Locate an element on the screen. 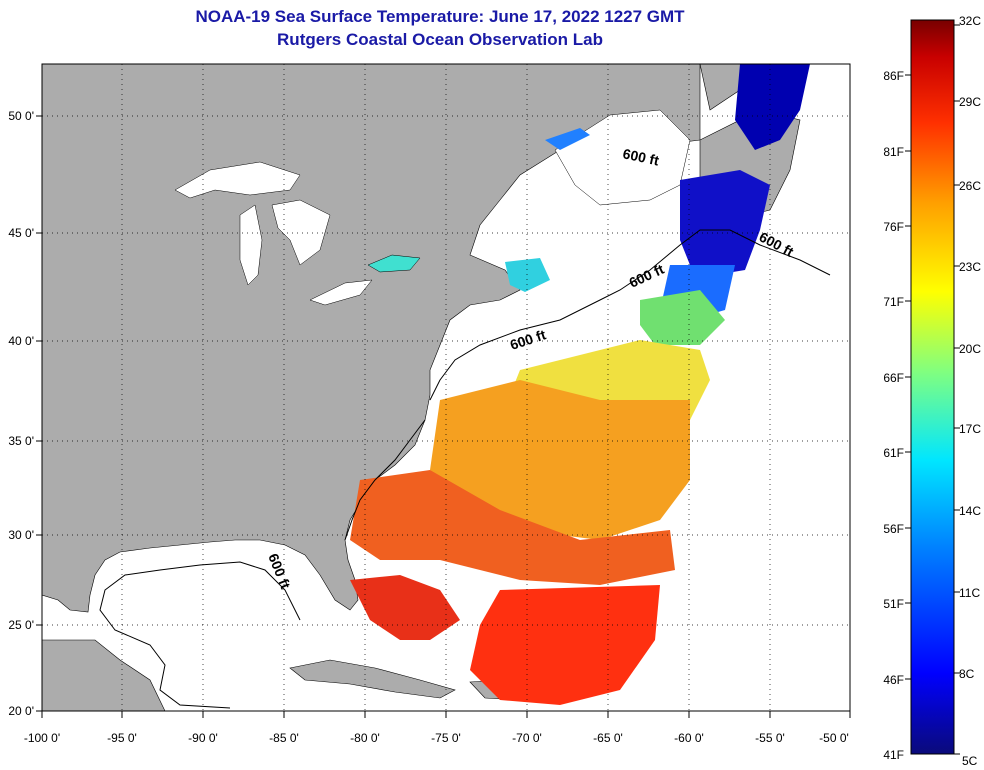 The height and width of the screenshot is (770, 984). lon-tick-label: -85 0' is located at coordinates (284, 738).